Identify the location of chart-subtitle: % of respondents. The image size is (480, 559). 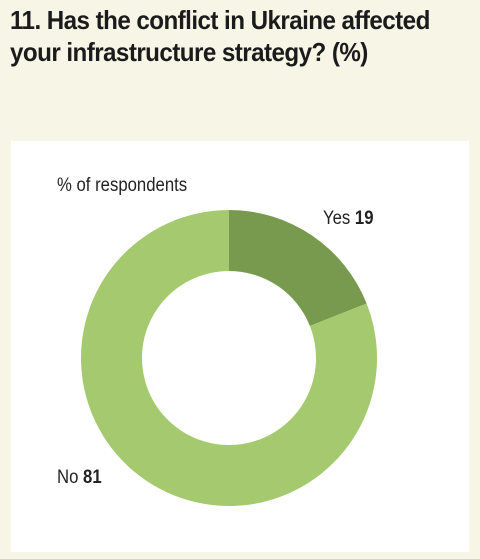
(122, 185).